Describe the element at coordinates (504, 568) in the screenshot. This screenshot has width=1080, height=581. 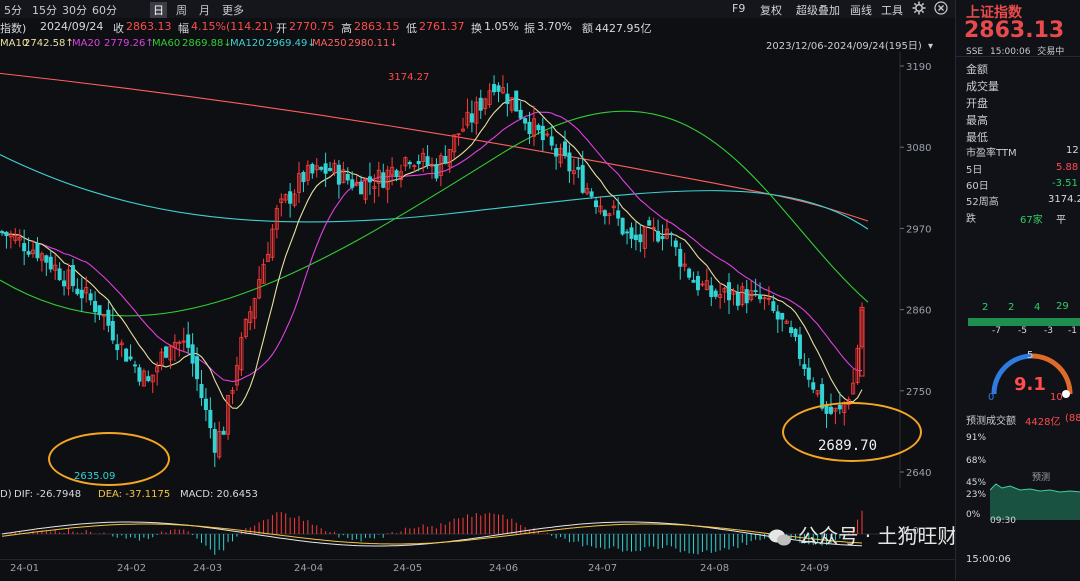
I see `x-tick: 24-06` at that location.